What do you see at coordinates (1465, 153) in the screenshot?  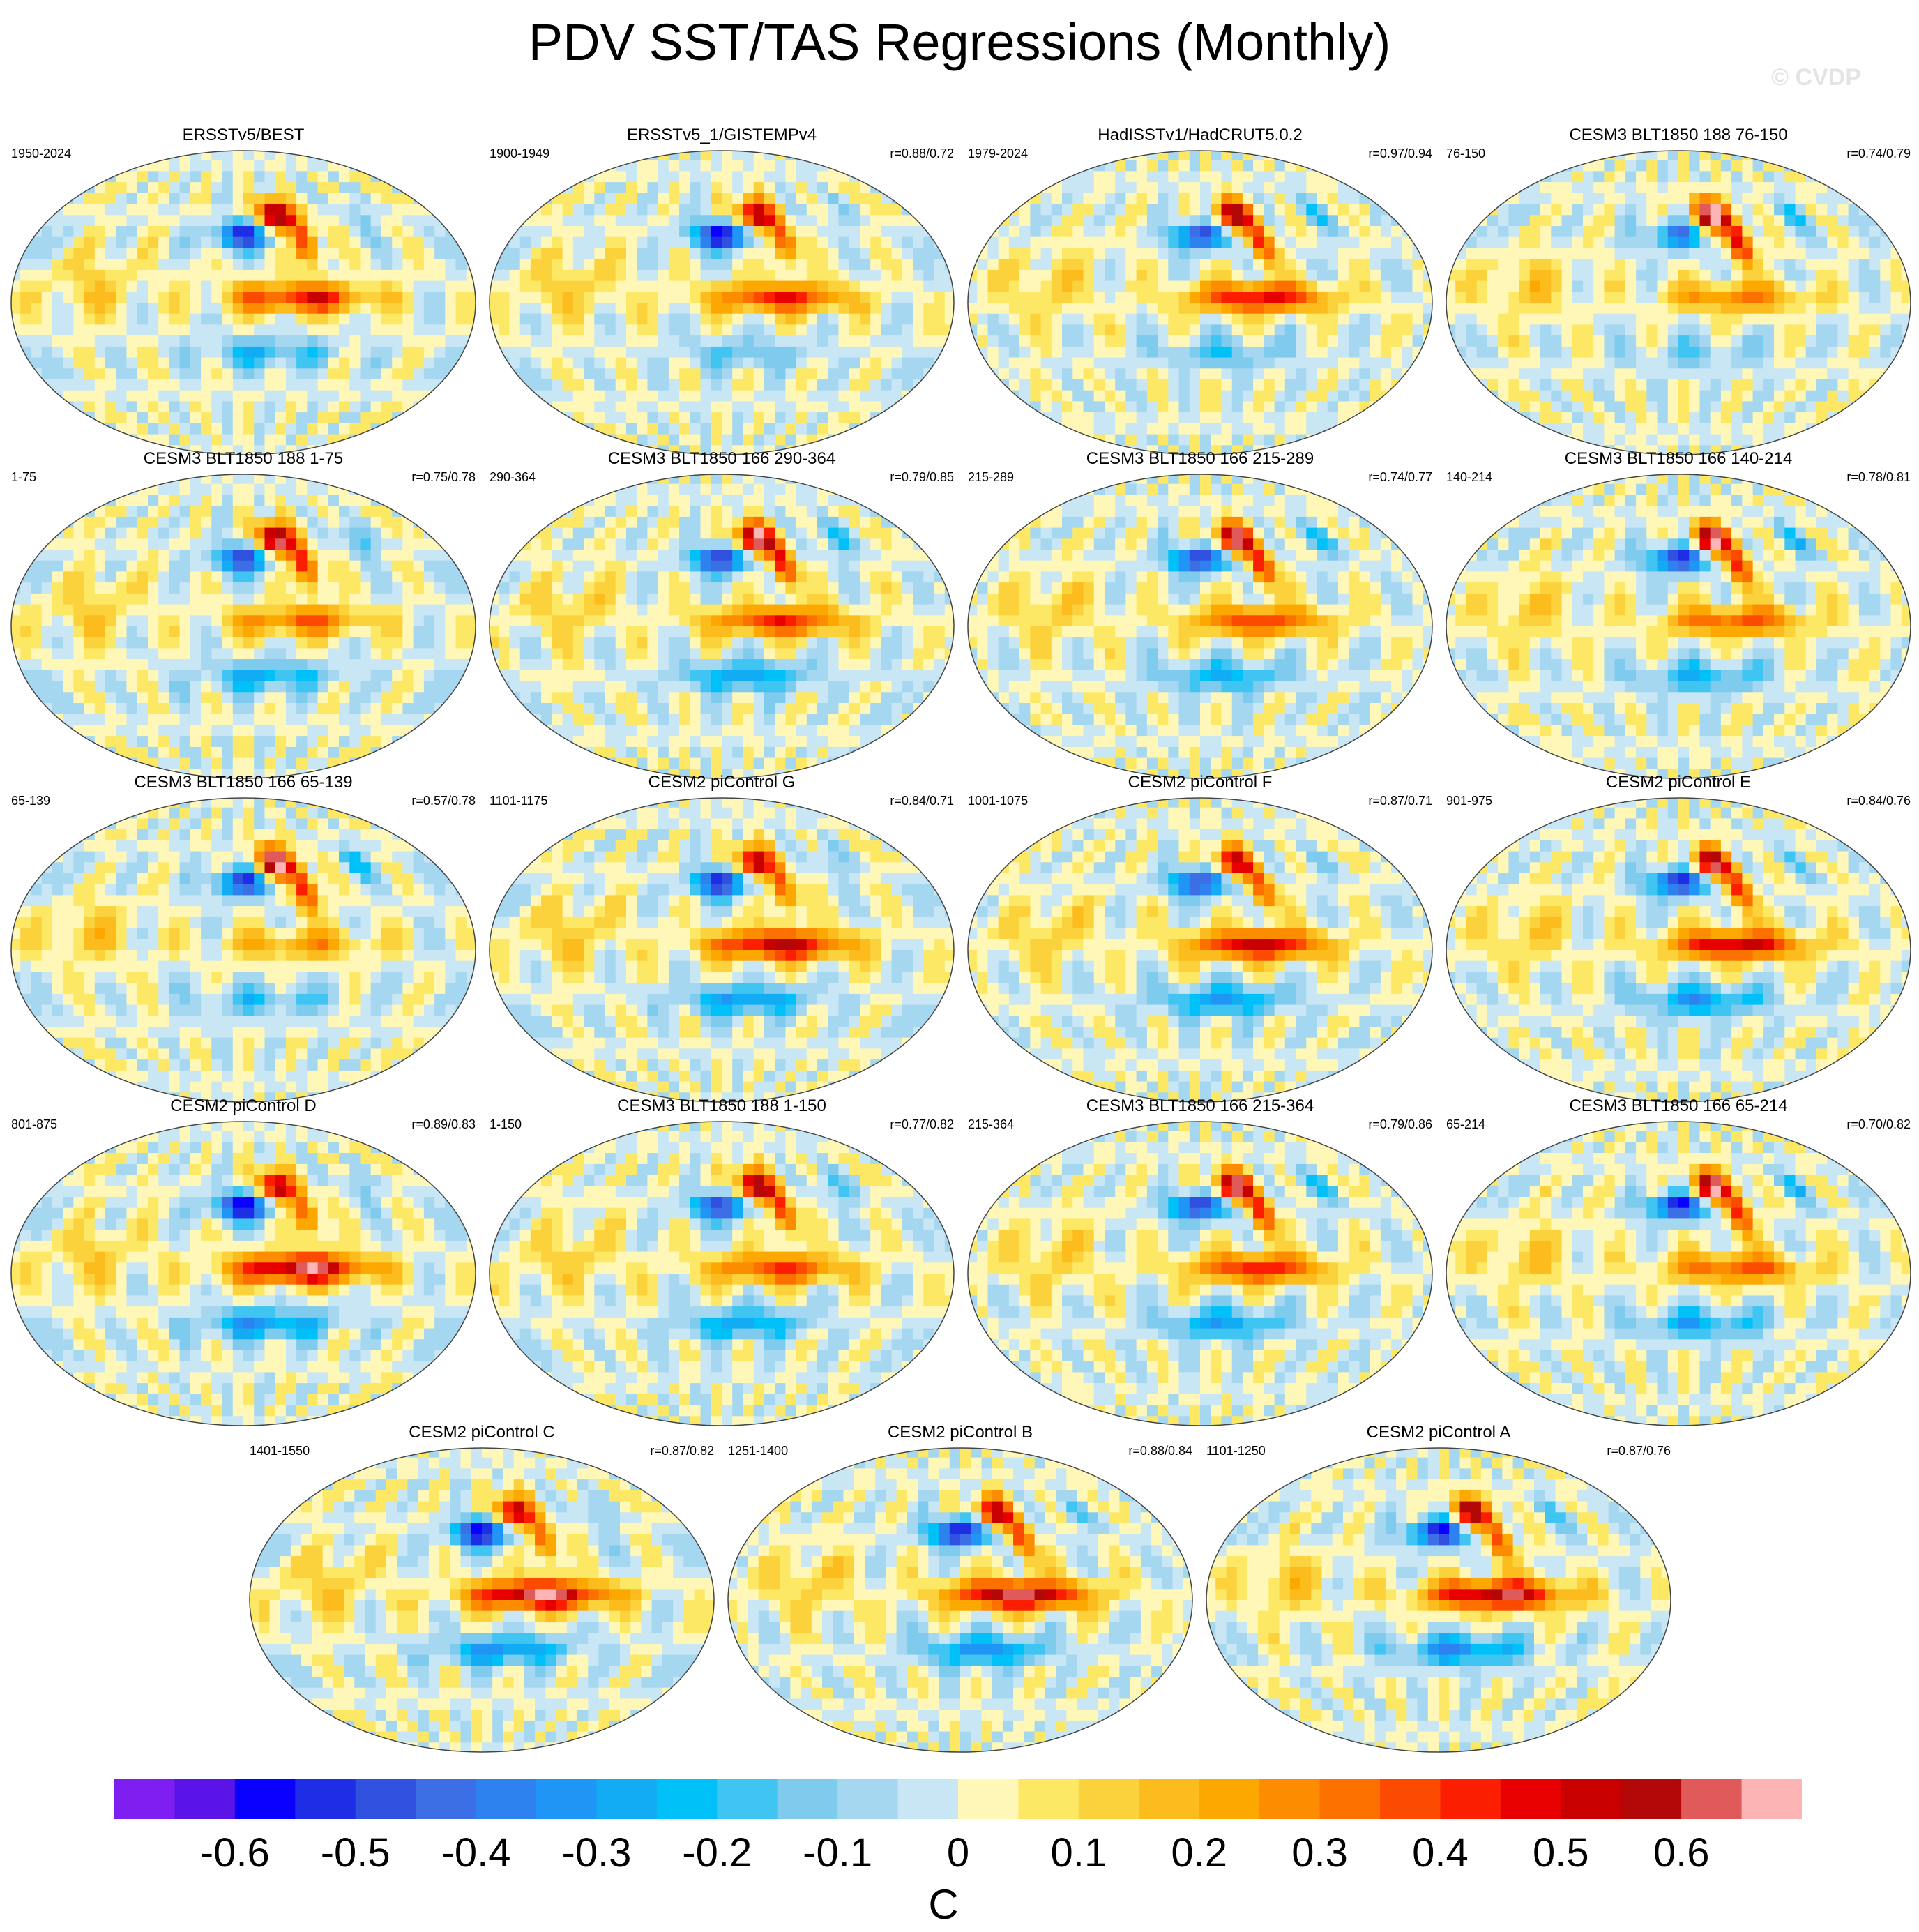 I see `panel-period: 76-150` at bounding box center [1465, 153].